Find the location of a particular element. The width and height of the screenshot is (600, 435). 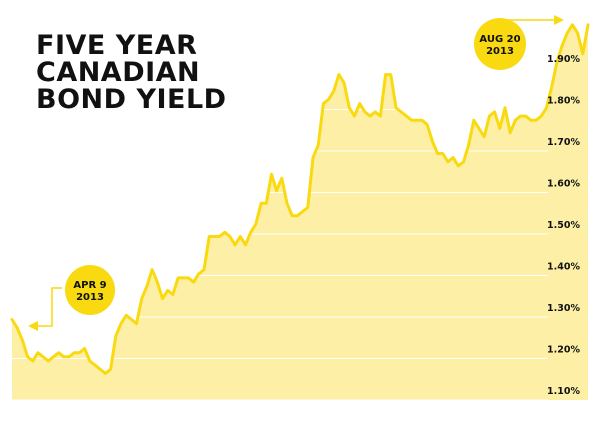

arrow-left-icon is located at coordinates (33, 326).